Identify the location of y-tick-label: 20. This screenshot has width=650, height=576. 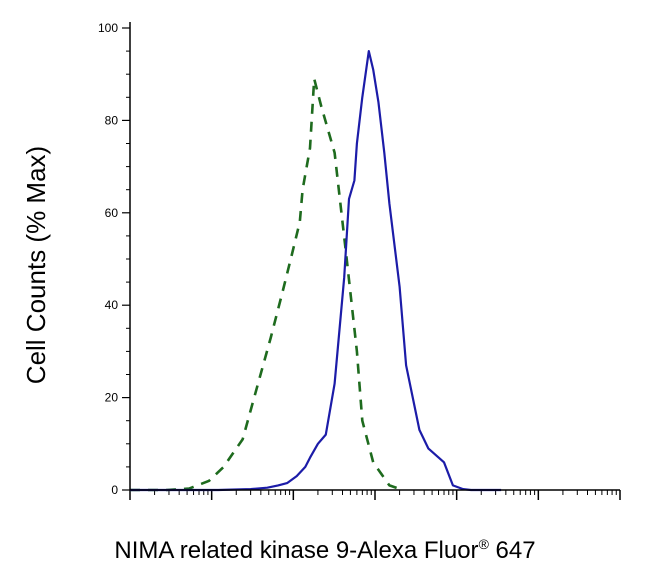
(112, 398).